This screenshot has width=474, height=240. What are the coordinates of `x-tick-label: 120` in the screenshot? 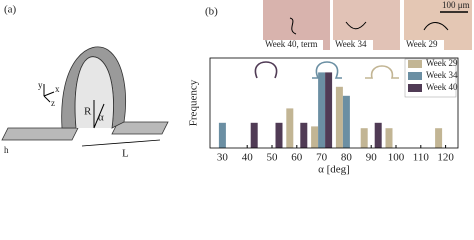 It's located at (445, 158).